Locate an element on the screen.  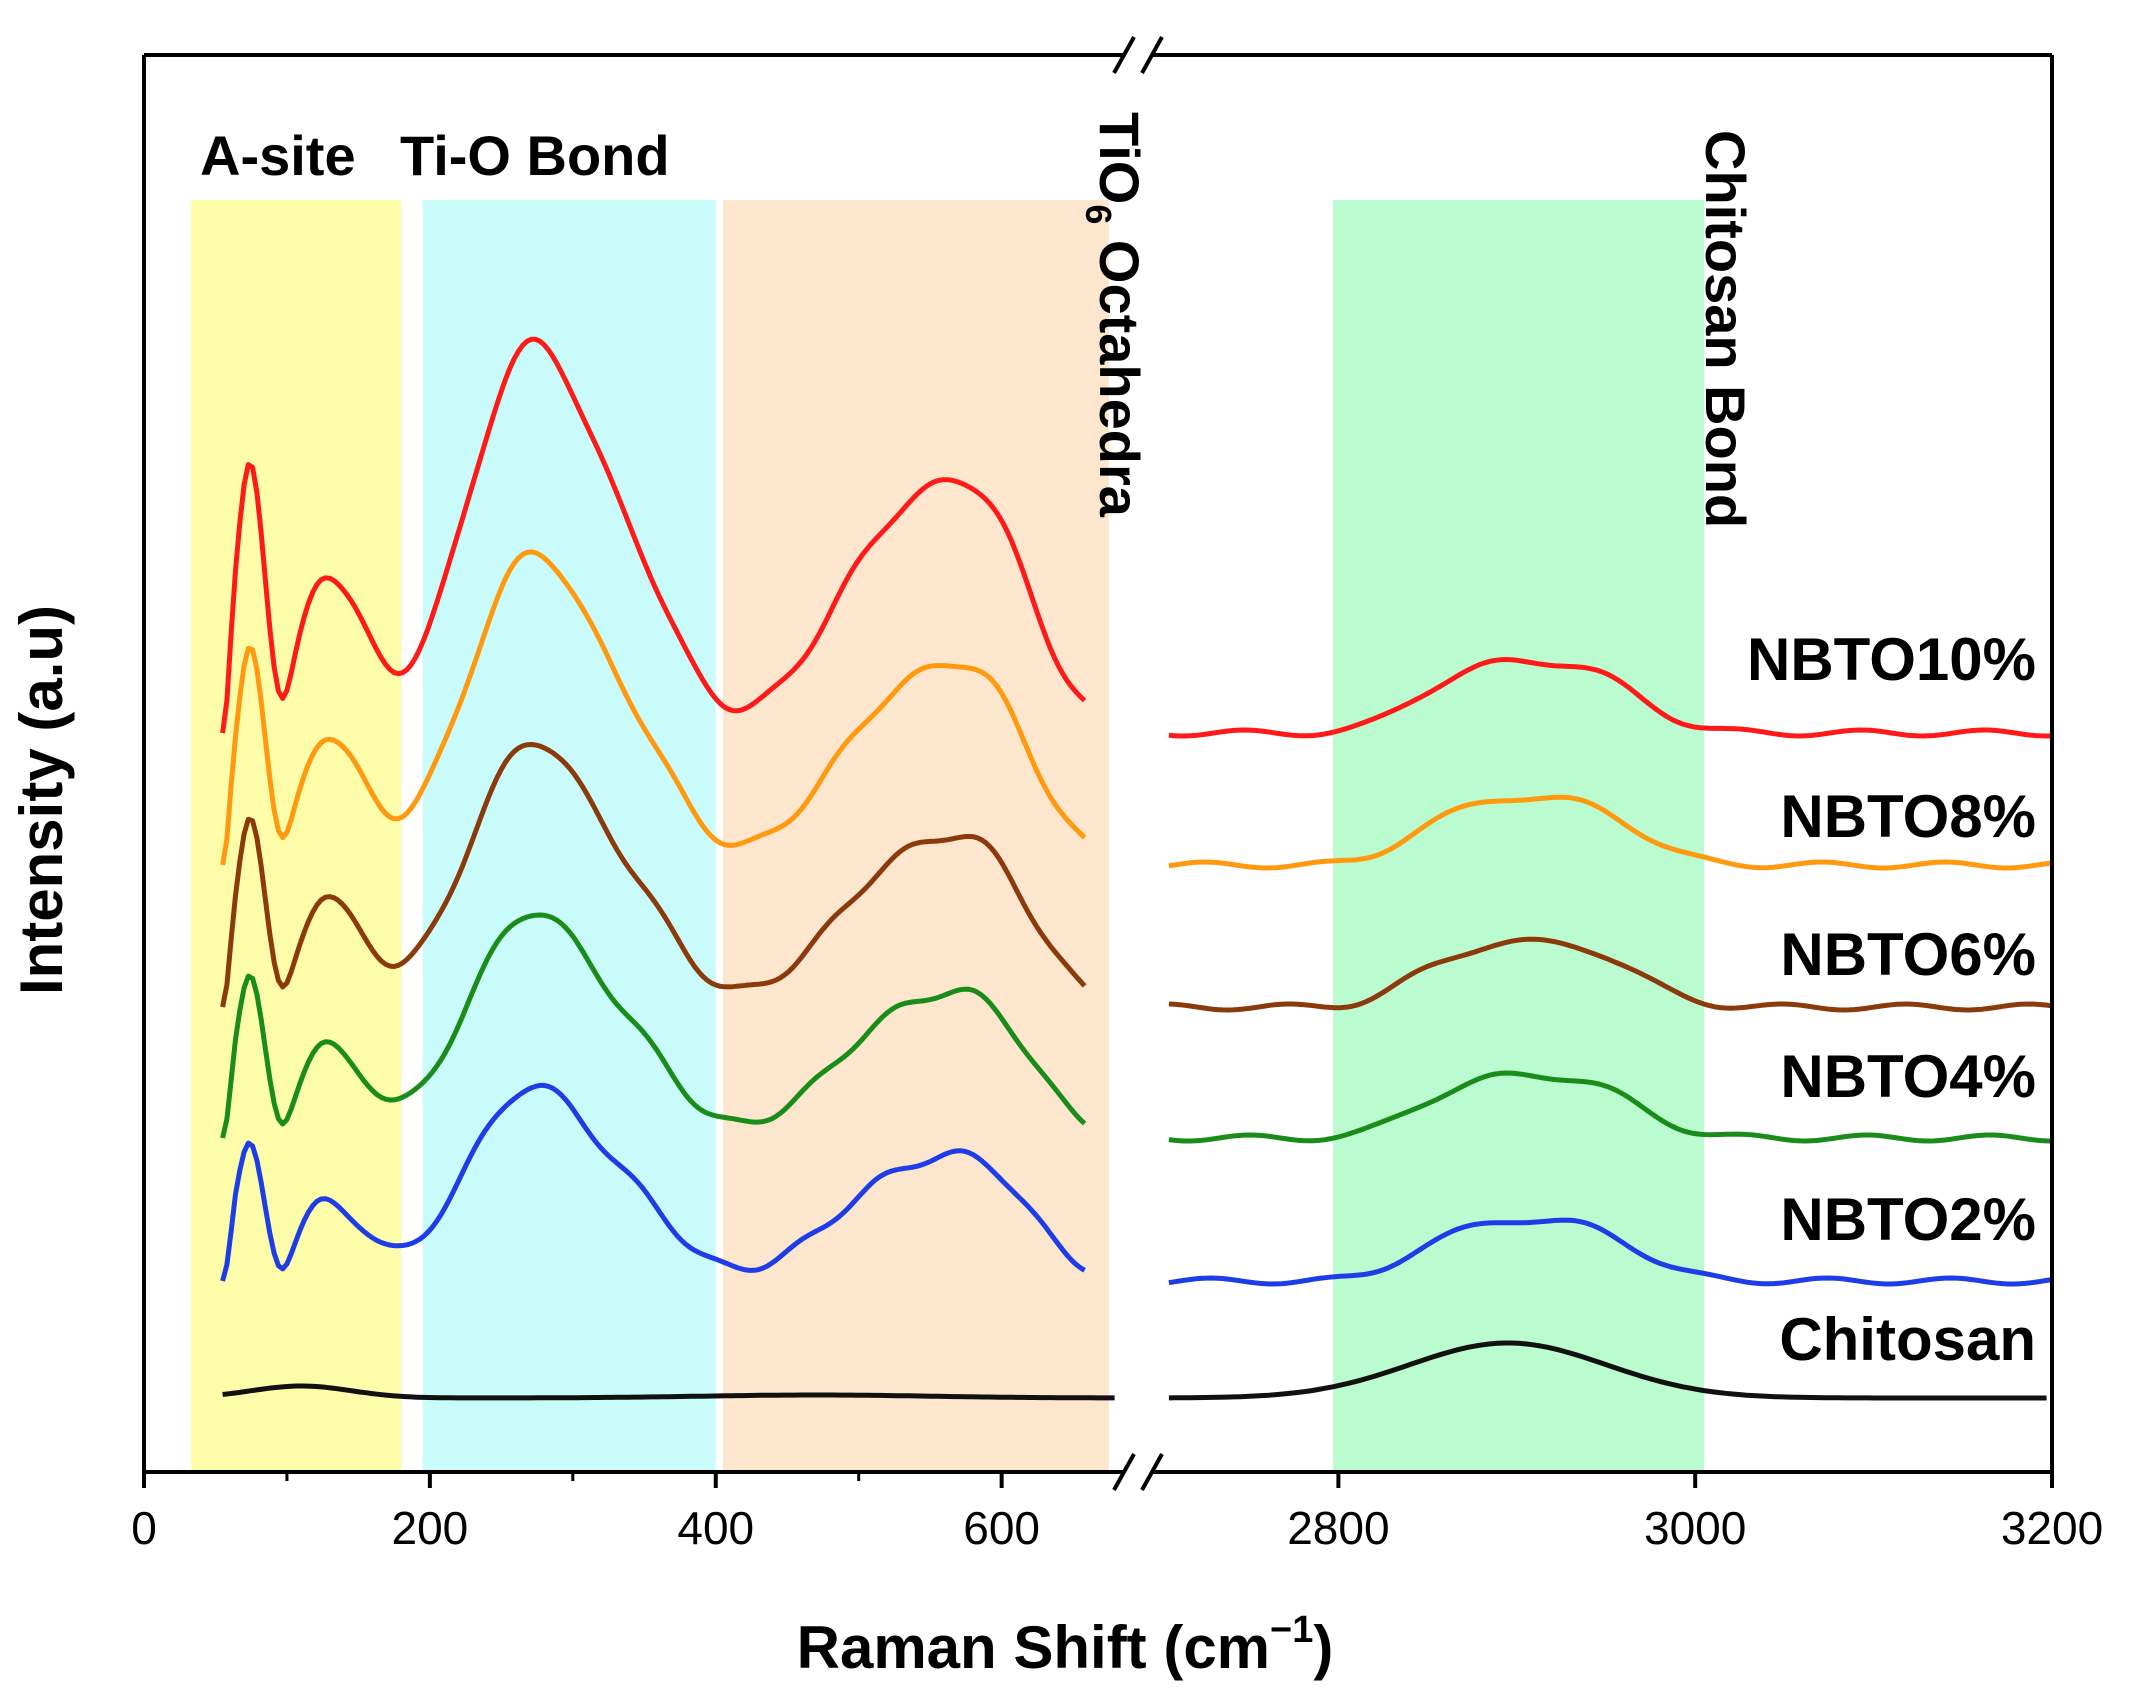
series-label-NBTO4%: NBTO4% is located at coordinates (1908, 1076).